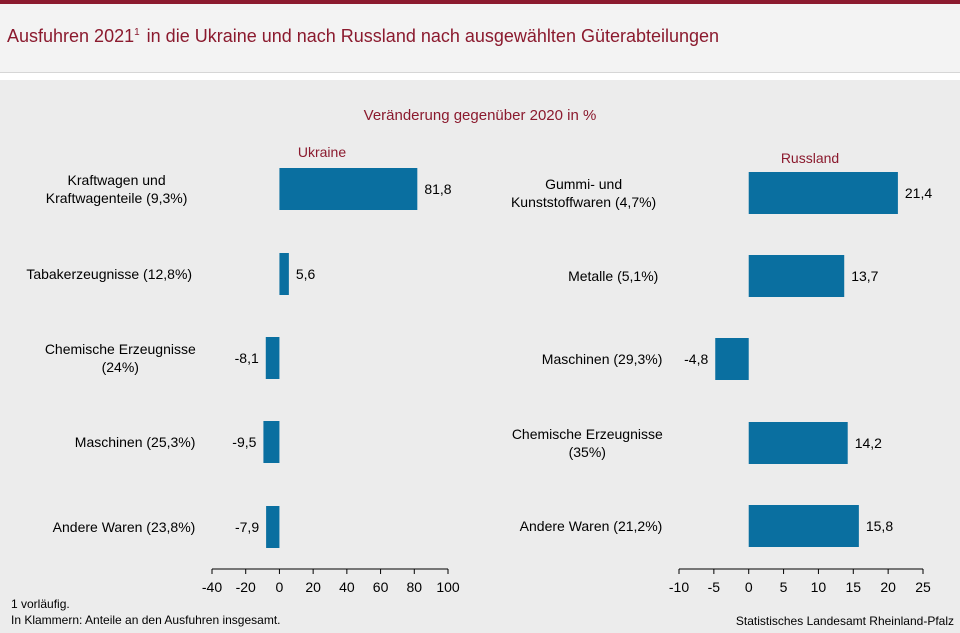 The width and height of the screenshot is (960, 633). I want to click on x-tick-label: -20, so click(246, 587).